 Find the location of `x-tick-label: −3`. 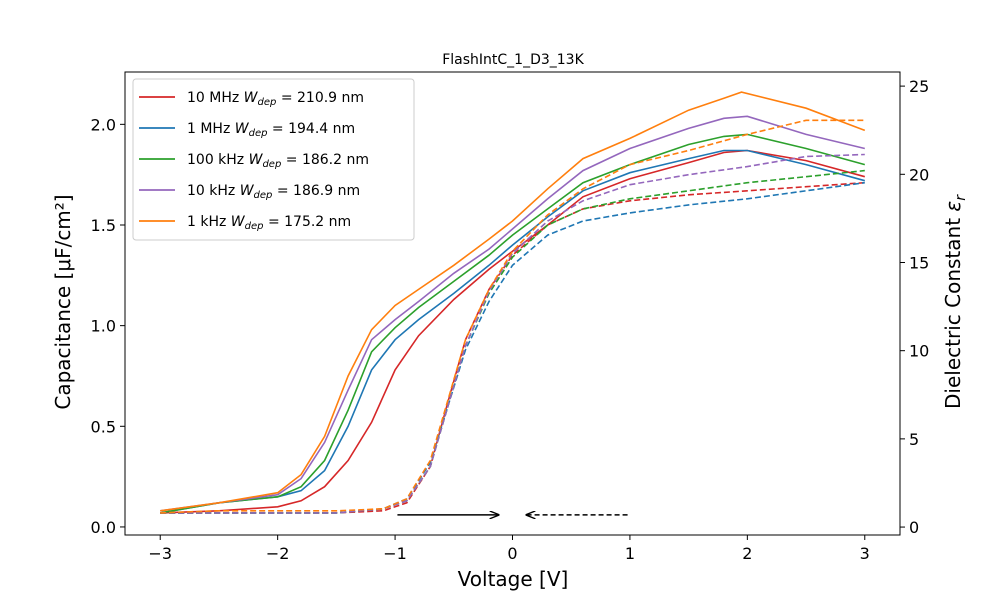

x-tick-label: −3 is located at coordinates (160, 553).